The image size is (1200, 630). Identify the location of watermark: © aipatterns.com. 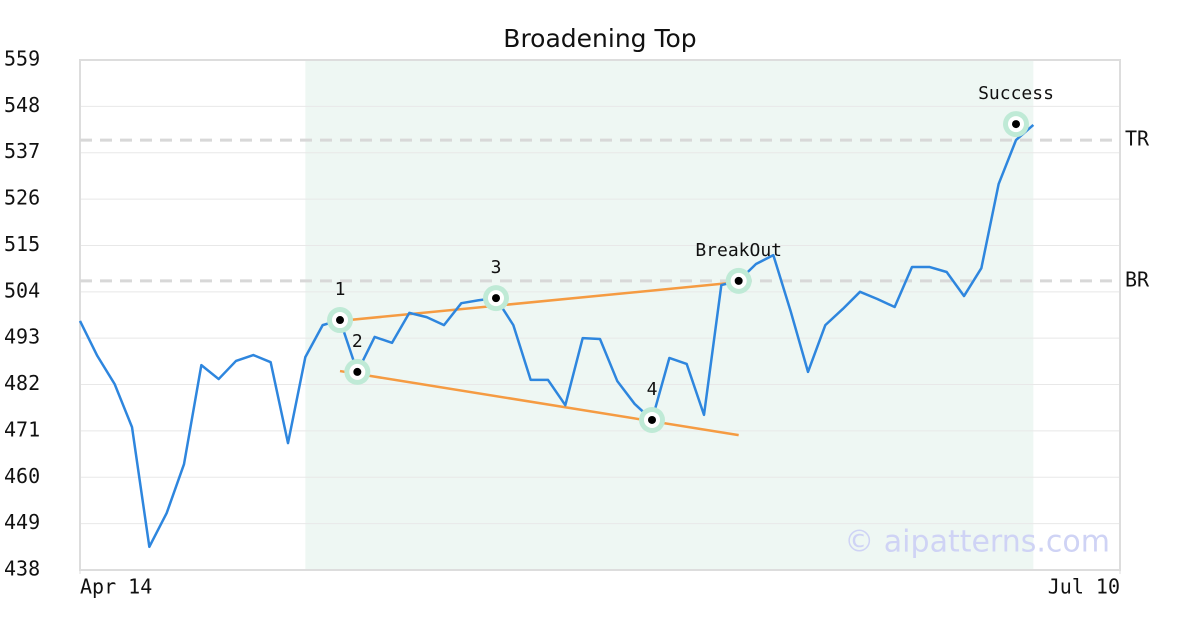
(977, 542).